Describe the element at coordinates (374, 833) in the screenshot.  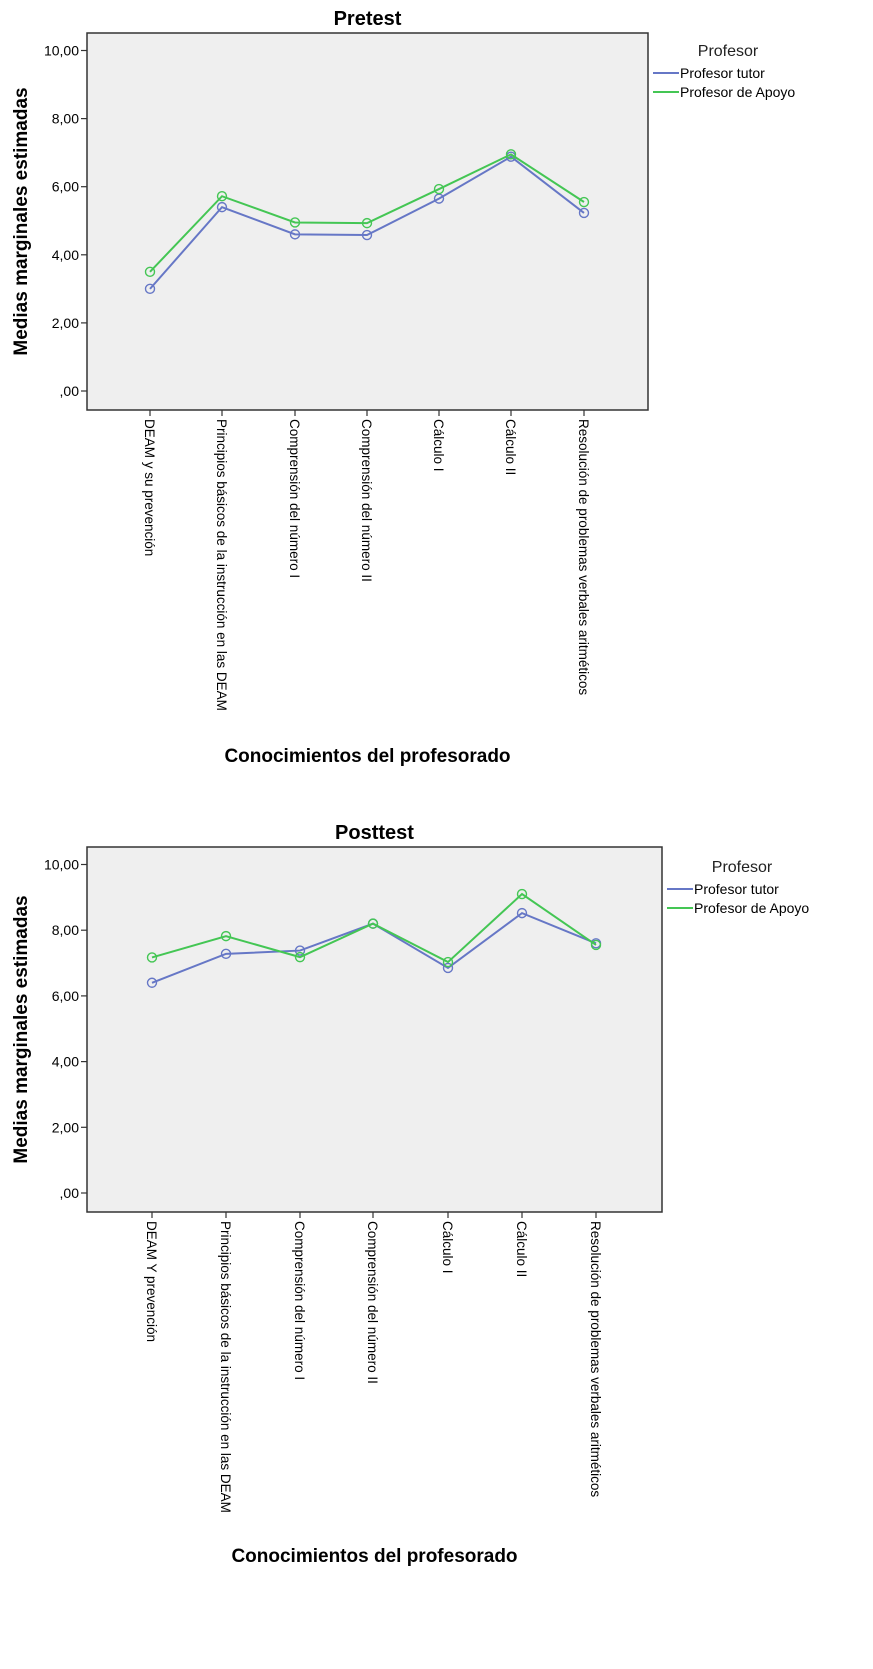
I see `chart-title: Posttest` at that location.